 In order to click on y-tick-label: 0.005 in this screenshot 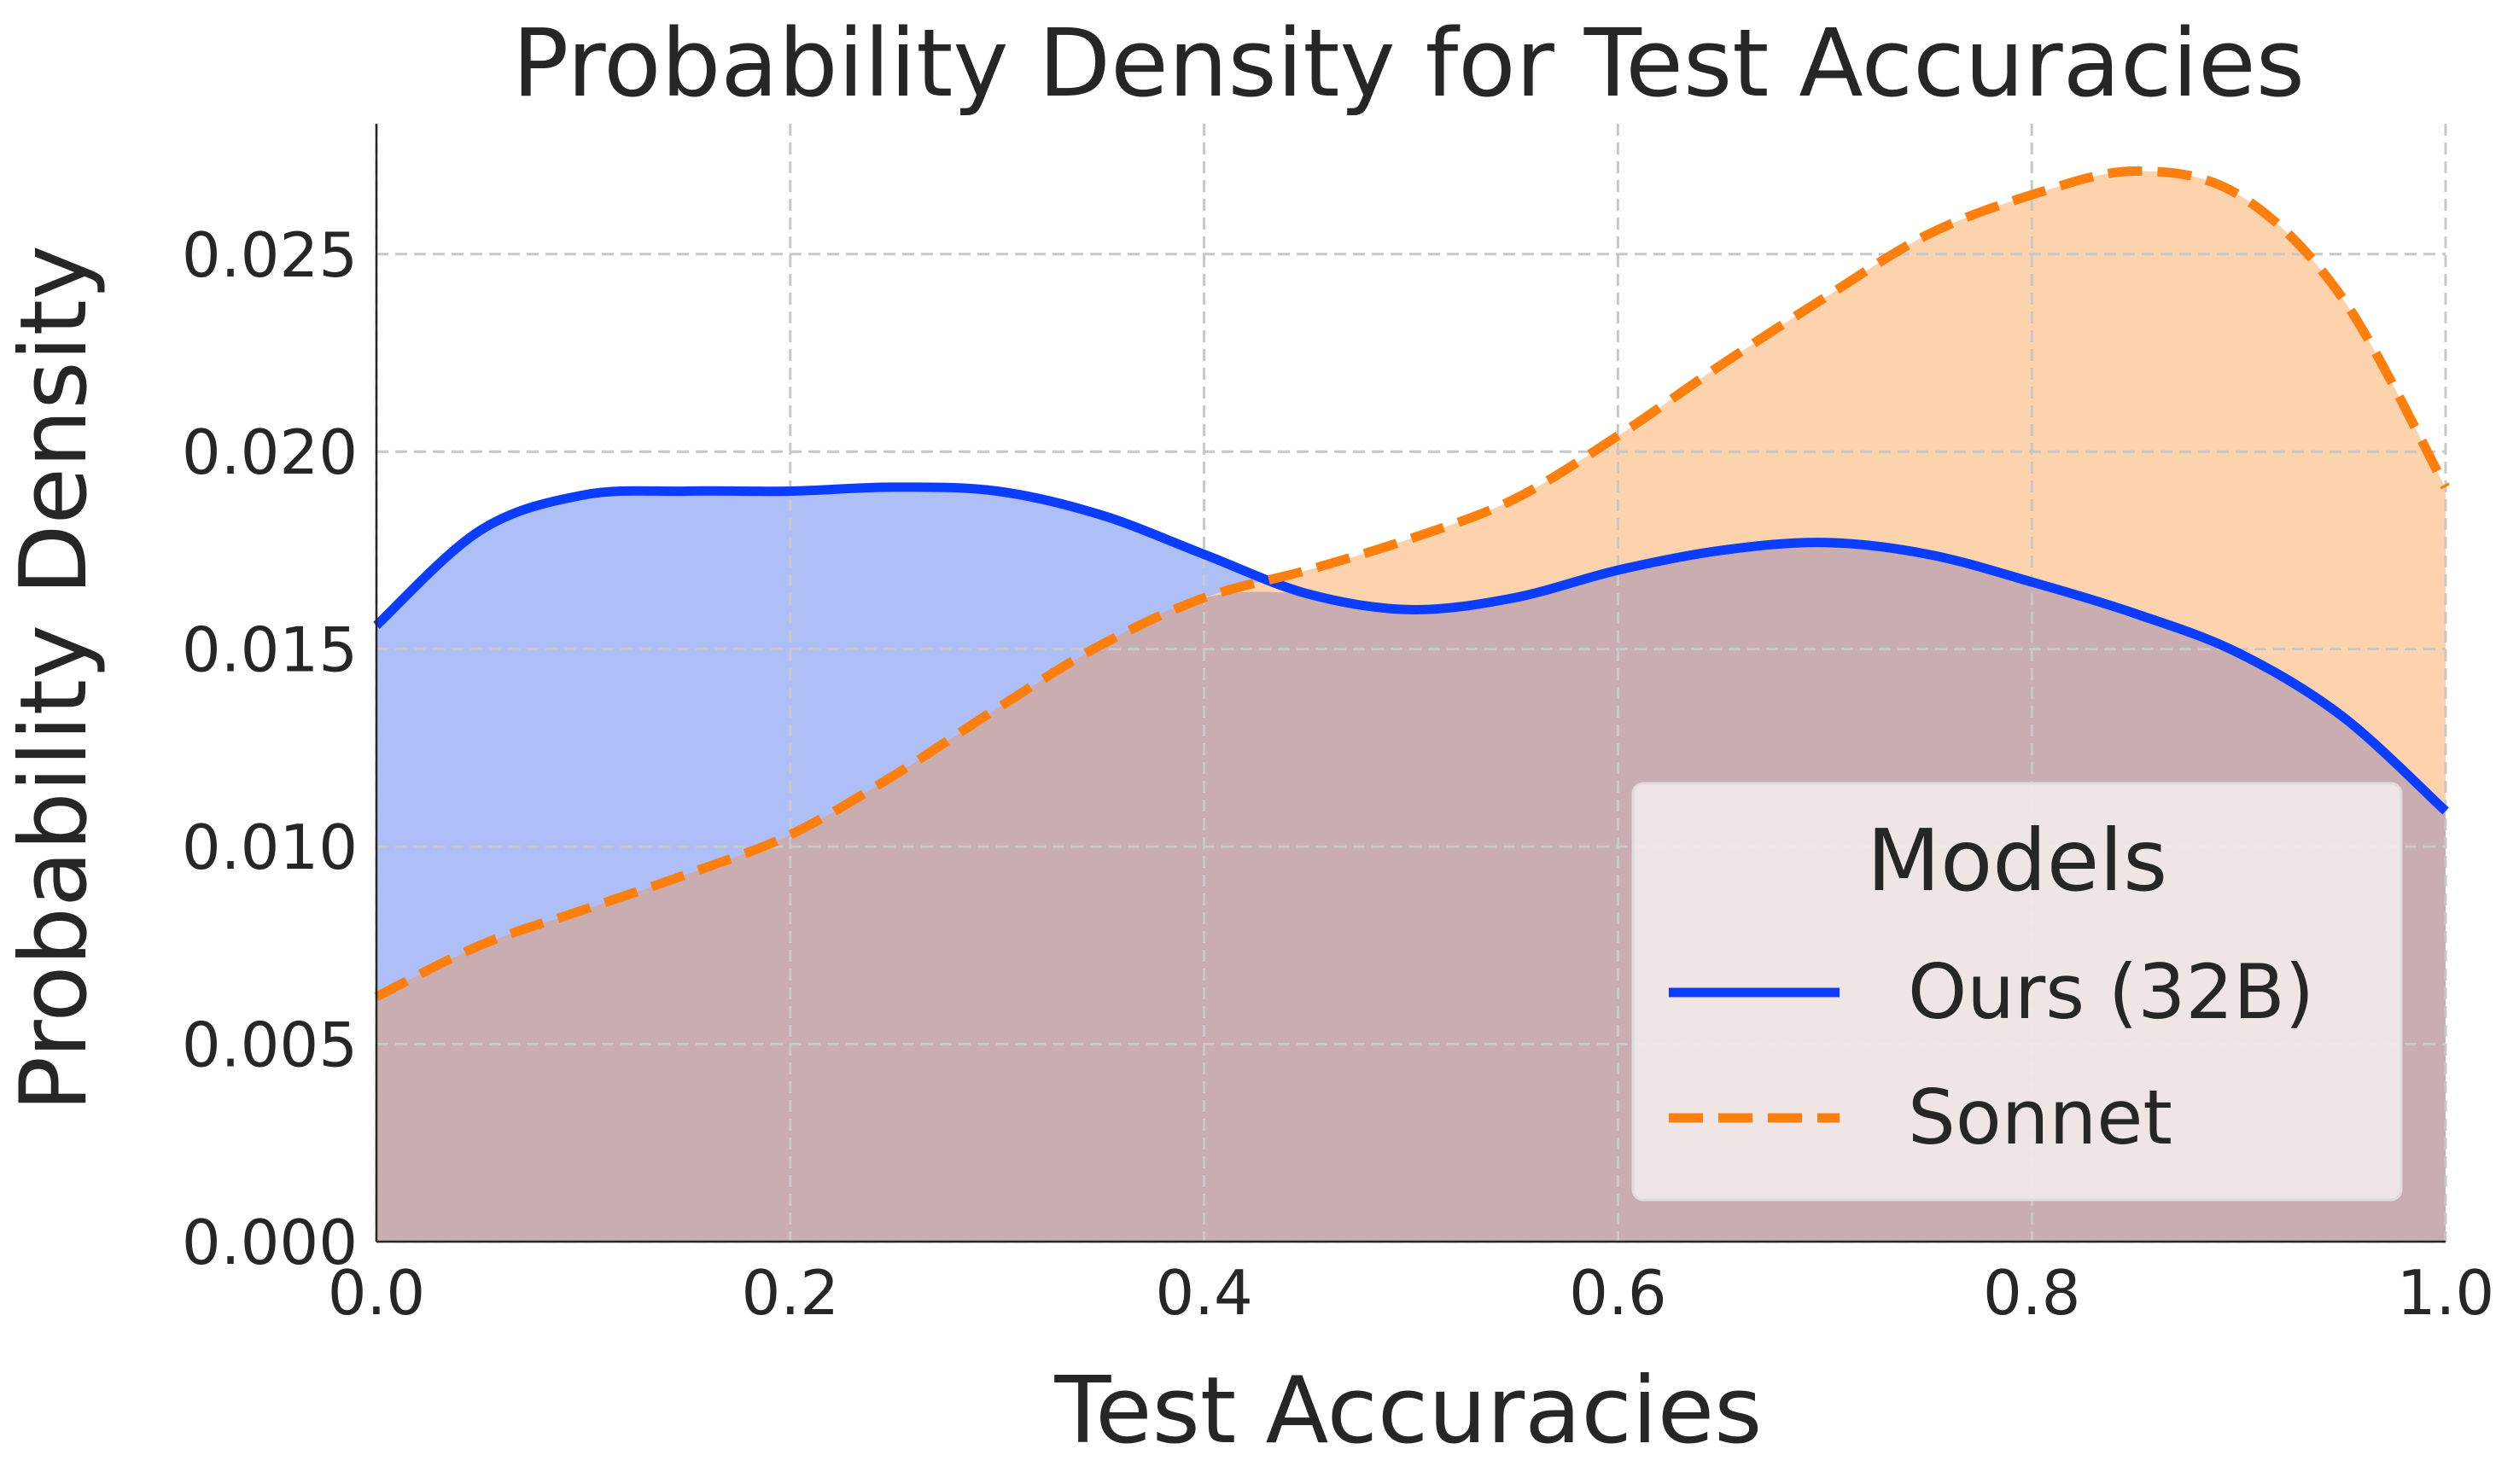, I will do `click(270, 1045)`.